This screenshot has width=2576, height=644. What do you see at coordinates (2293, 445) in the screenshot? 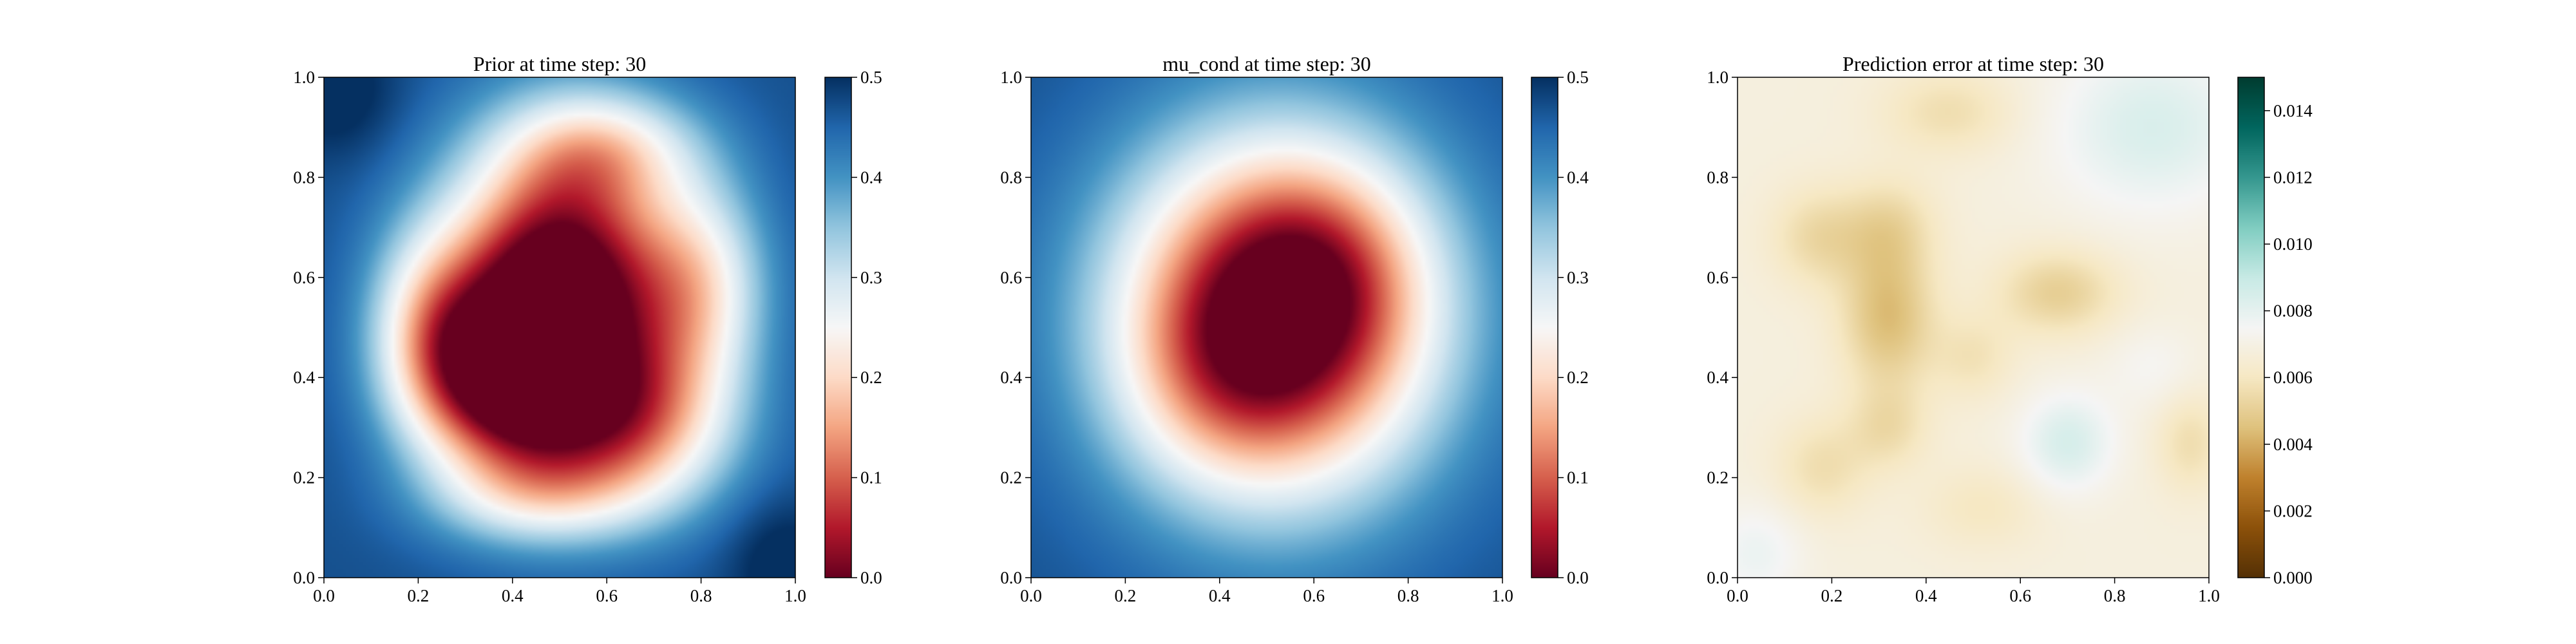
I see `colorbar-tick-label: 0.004` at bounding box center [2293, 445].